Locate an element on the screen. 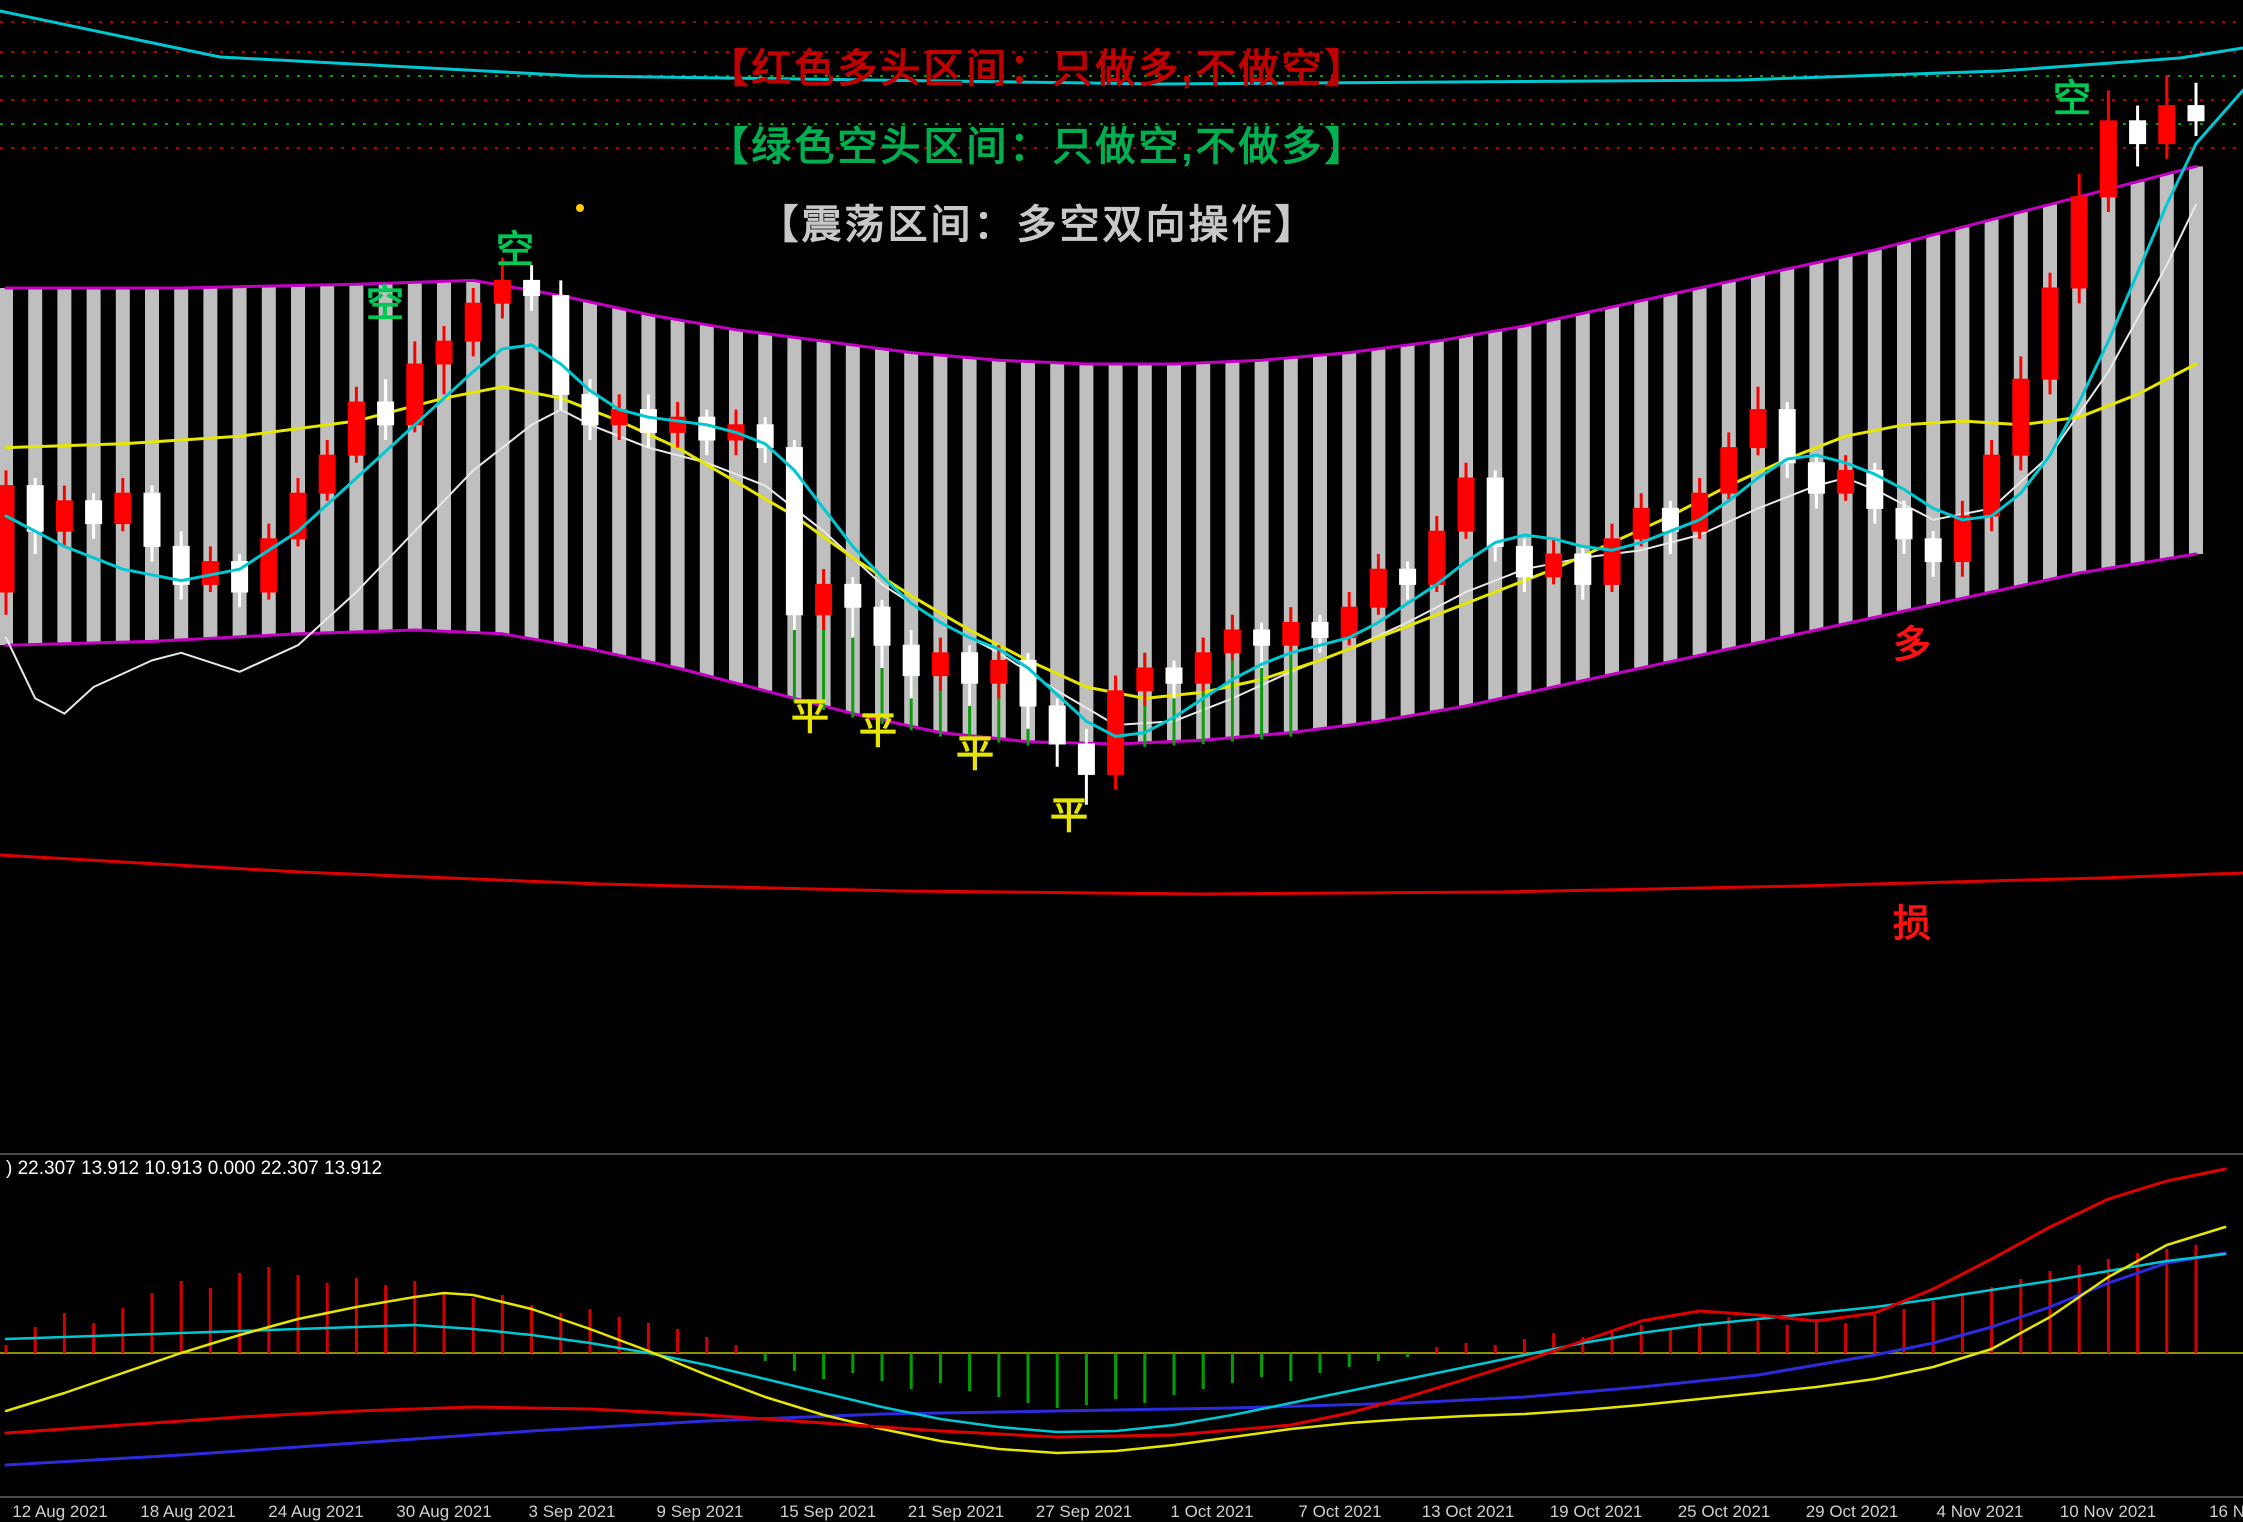  date-label: 18 Aug 2021 is located at coordinates (188, 1511).